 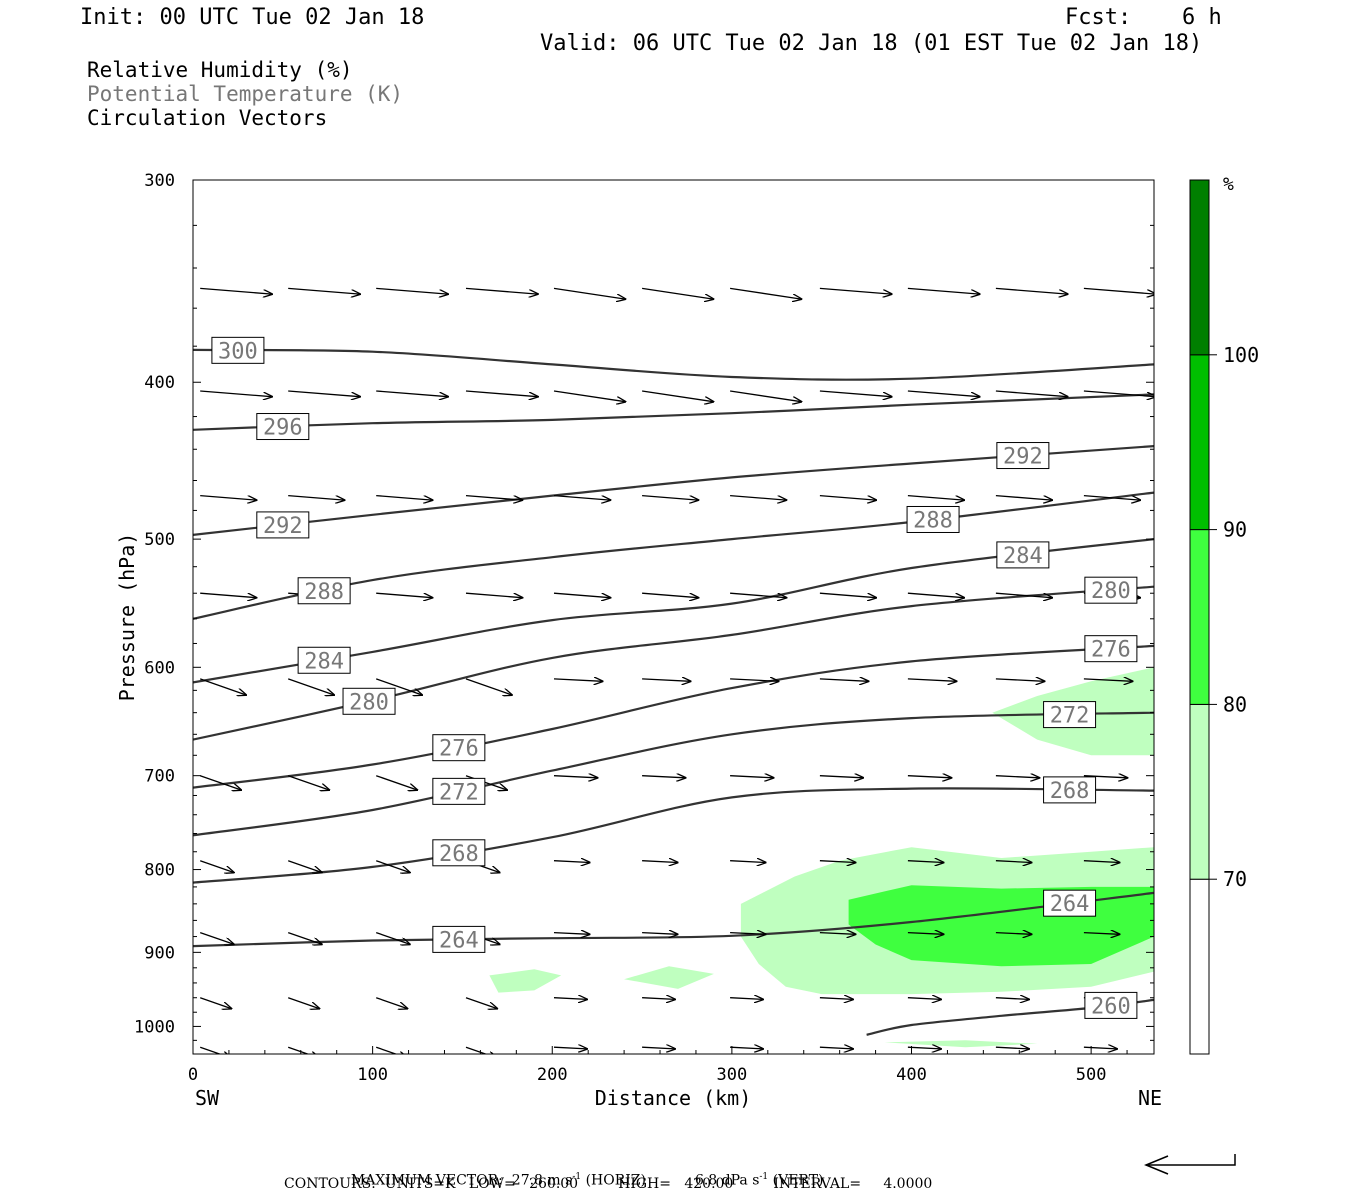 What do you see at coordinates (727, 1180) in the screenshot?
I see `max-vector-vert: 6.8 dPa s` at bounding box center [727, 1180].